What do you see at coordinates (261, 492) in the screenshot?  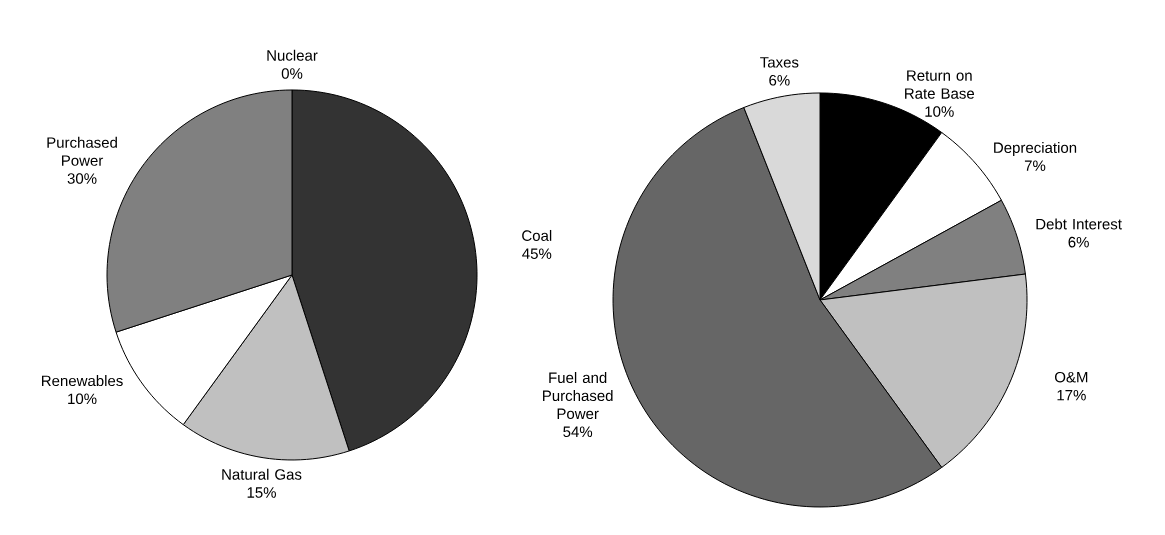 I see `data-label: 15%` at bounding box center [261, 492].